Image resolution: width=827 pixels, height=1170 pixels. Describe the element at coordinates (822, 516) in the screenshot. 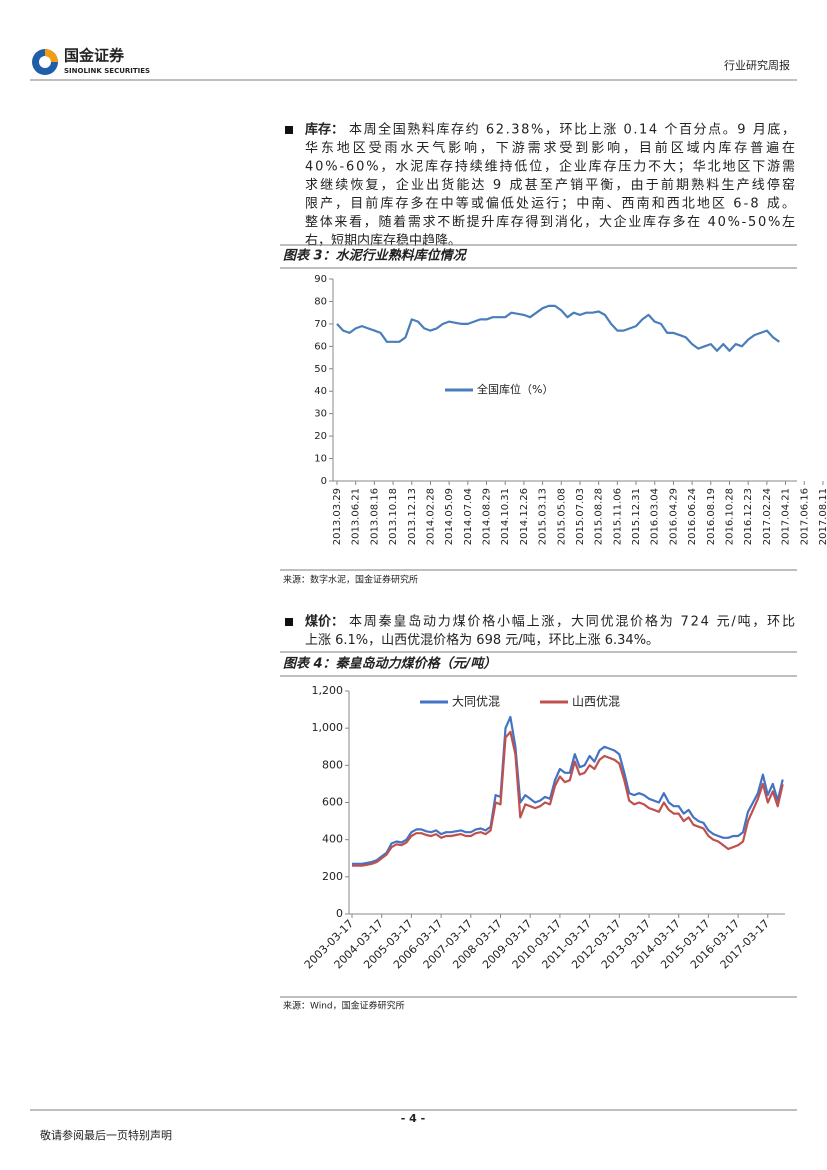

I see `x-tick-label: 2017.08.11` at that location.